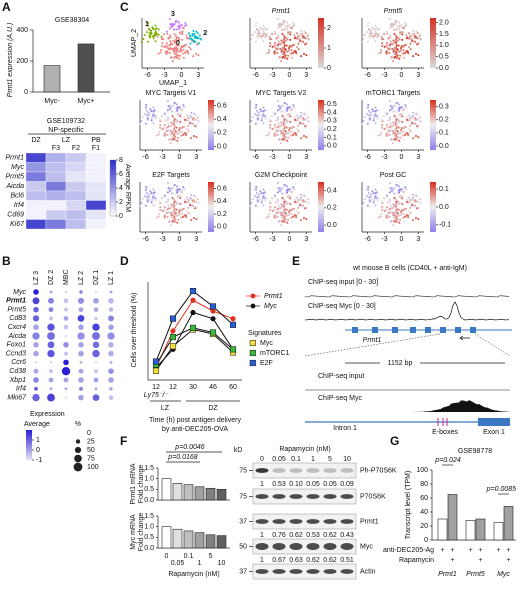 This screenshot has width=520, height=589. Describe the element at coordinates (127, 188) in the screenshot. I see `colorbar-label: Average RPKM` at that location.